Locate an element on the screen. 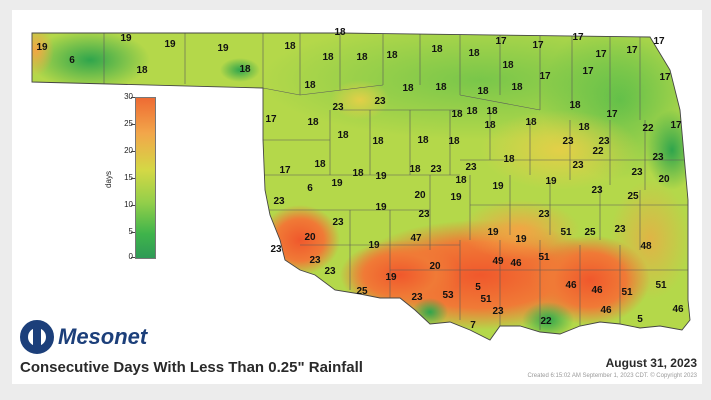  county-count: 47 is located at coordinates (416, 238).